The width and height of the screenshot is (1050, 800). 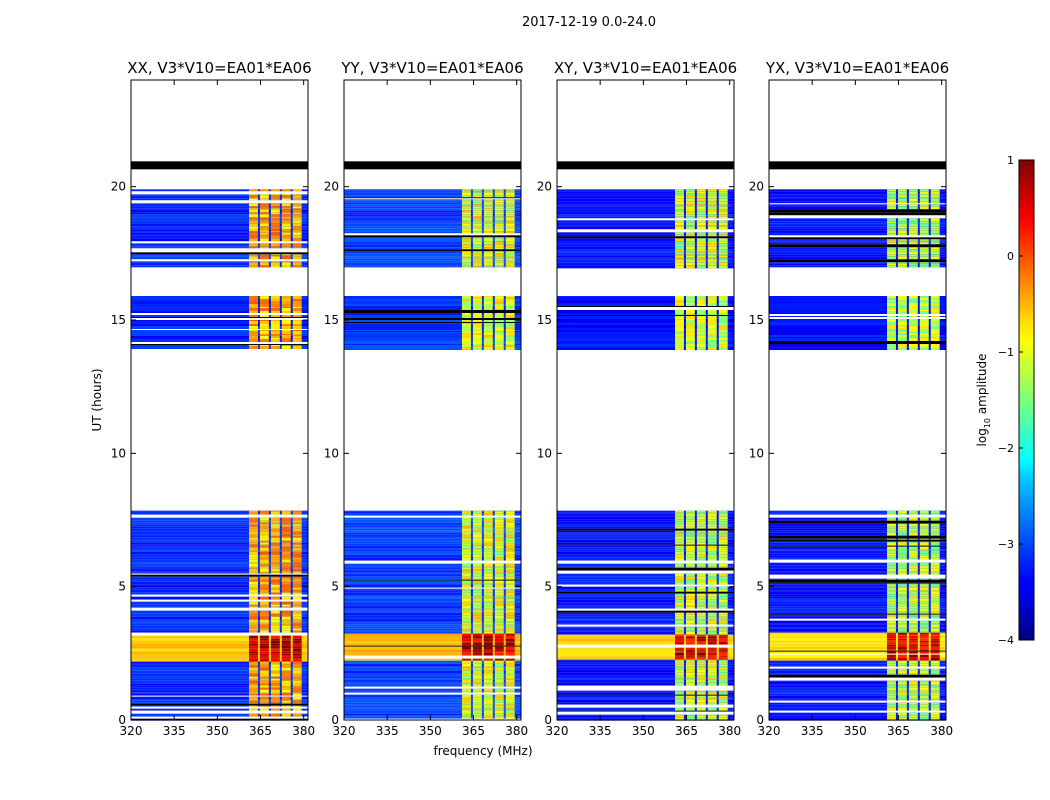 I want to click on y-tick-label: 5, so click(x=122, y=587).